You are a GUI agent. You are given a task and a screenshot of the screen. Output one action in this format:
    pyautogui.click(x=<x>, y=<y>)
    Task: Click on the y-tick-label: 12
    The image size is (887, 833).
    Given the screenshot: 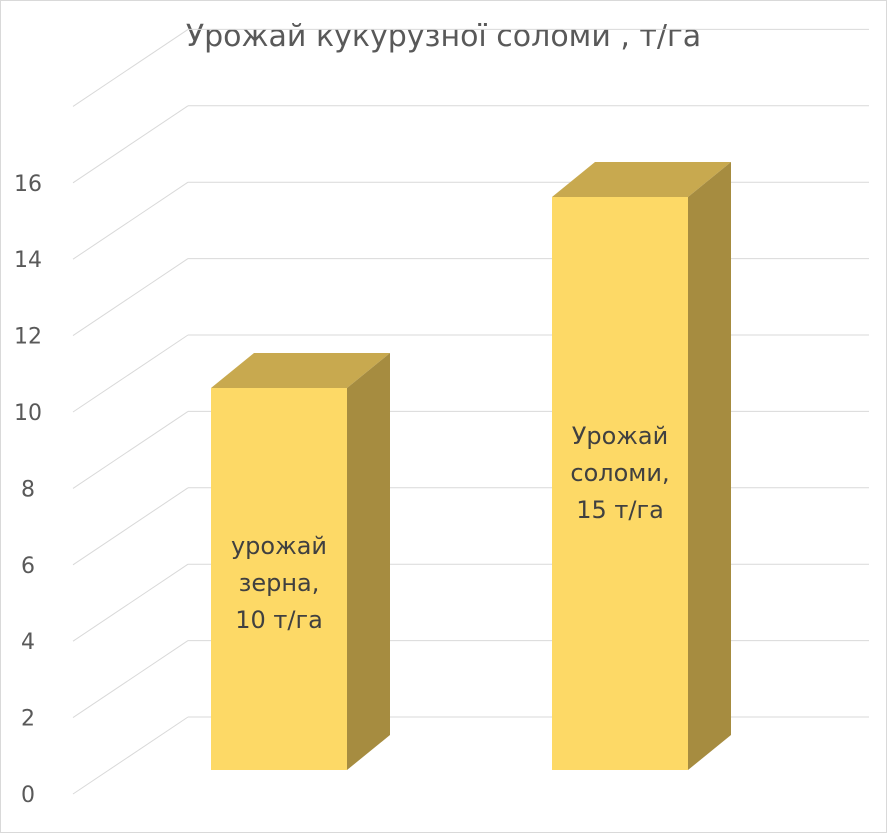 What is the action you would take?
    pyautogui.click(x=28, y=337)
    